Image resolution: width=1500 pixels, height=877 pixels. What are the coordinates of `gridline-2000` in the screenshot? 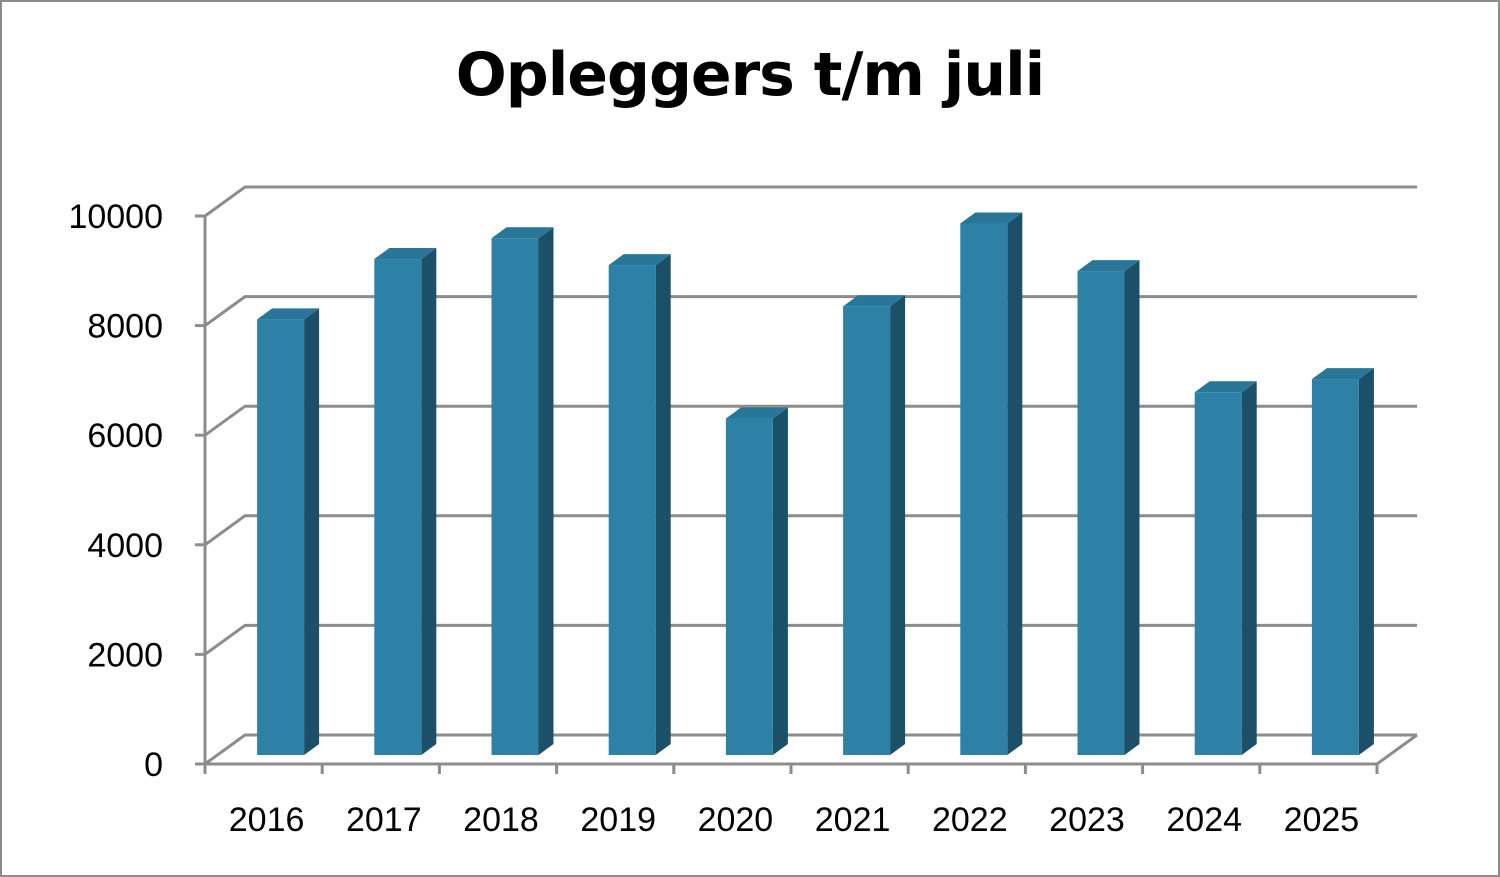 It's located at (810, 639).